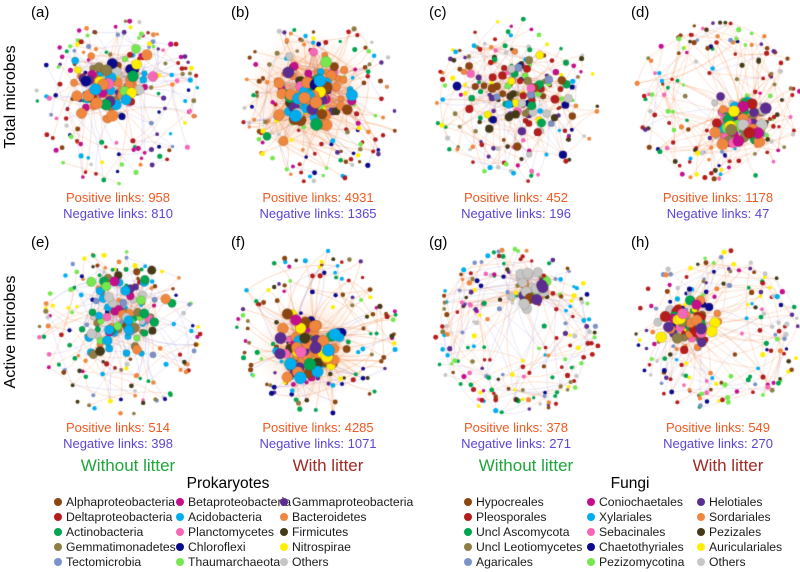 The image size is (800, 572). What do you see at coordinates (630, 483) in the screenshot?
I see `legend-title-fungi: Fungi` at bounding box center [630, 483].